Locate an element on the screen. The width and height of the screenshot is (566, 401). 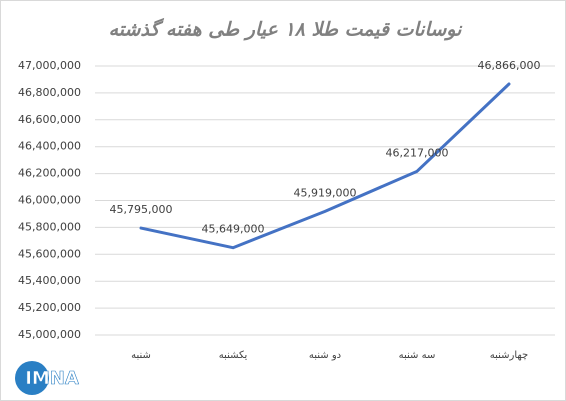
chart-title: نوسانات قیمت طلا ۱۸ عیار طی هفته گذشته is located at coordinates (286, 29).